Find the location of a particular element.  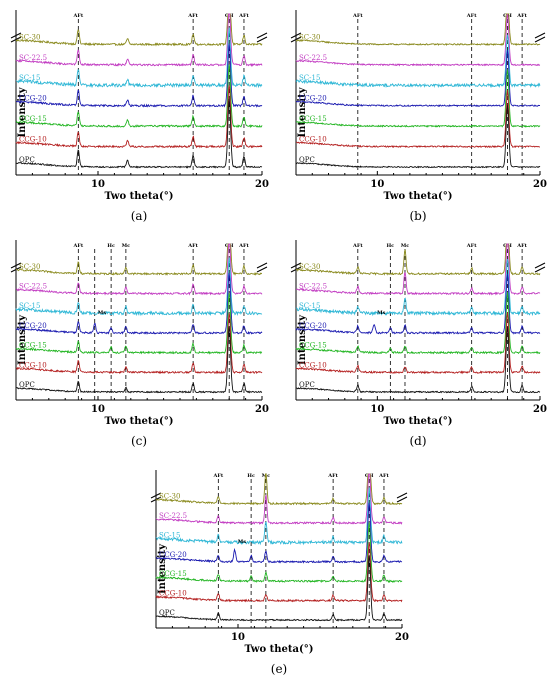

panel-label: (c) is located at coordinates (139, 441).